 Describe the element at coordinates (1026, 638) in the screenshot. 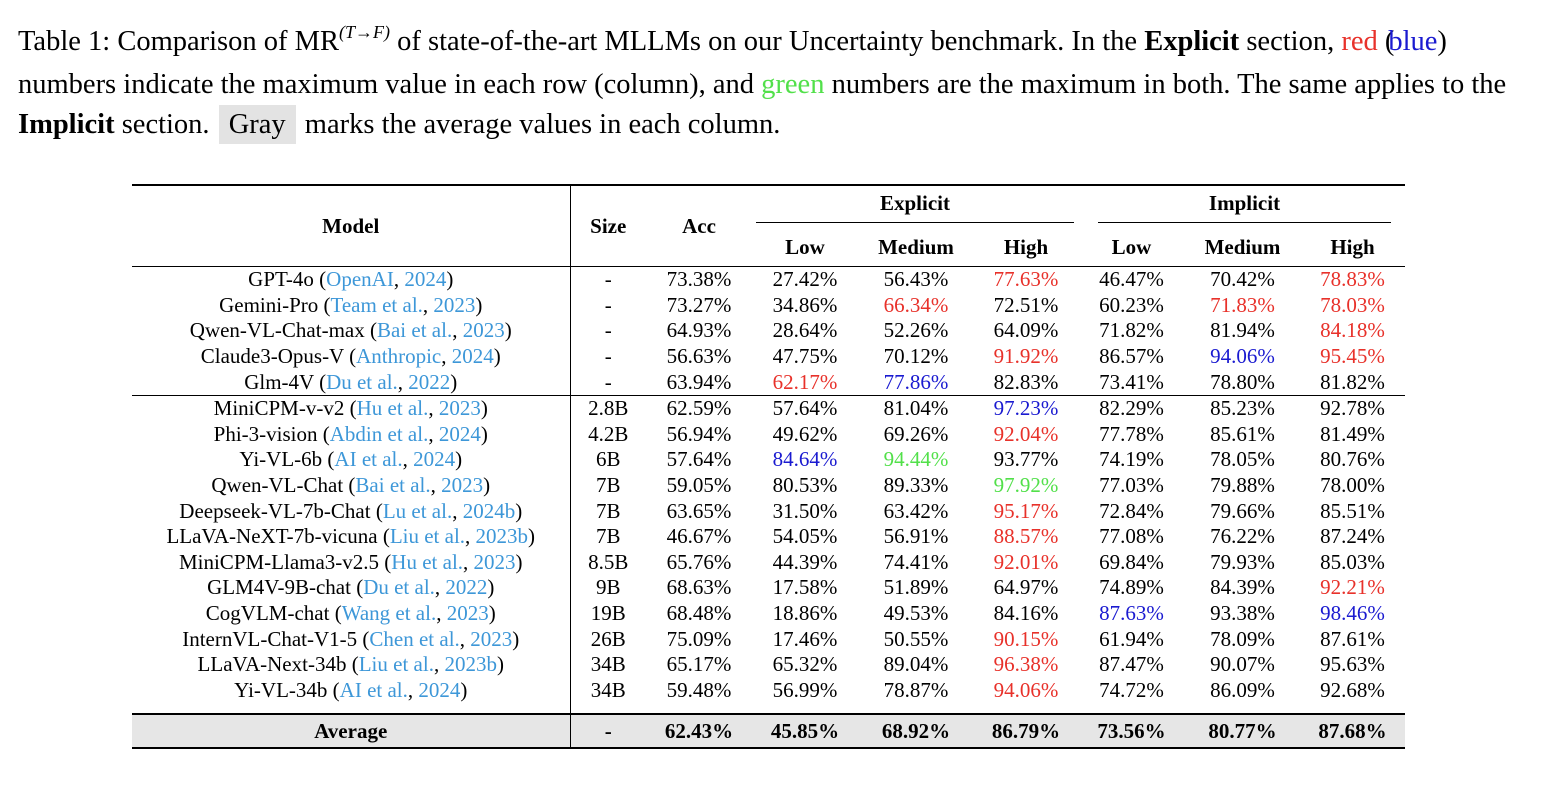

I see `value-cell: 90.15%` at that location.